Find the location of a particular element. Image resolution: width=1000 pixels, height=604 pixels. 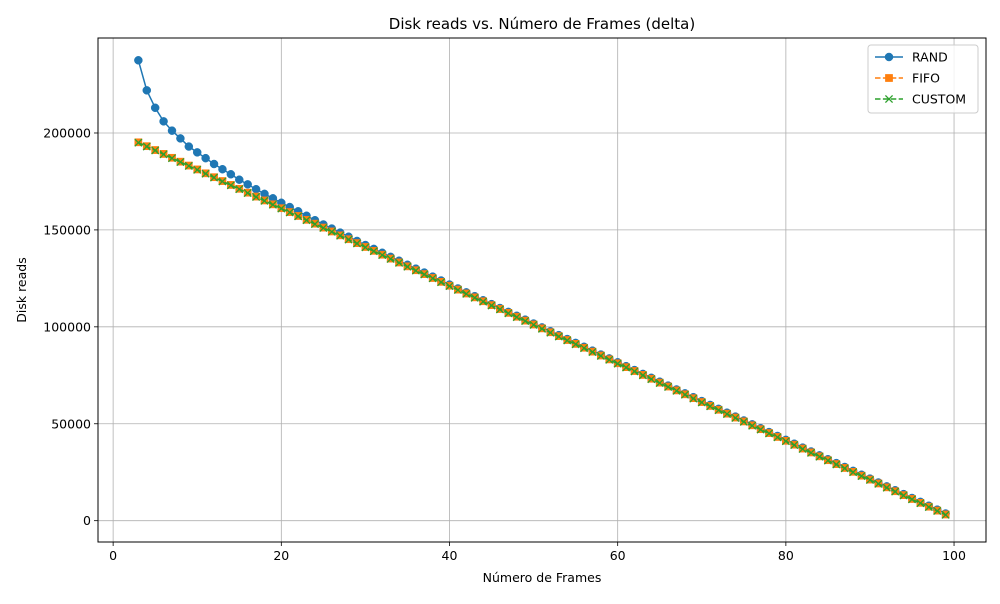

x-tick-label: 0 is located at coordinates (113, 555).